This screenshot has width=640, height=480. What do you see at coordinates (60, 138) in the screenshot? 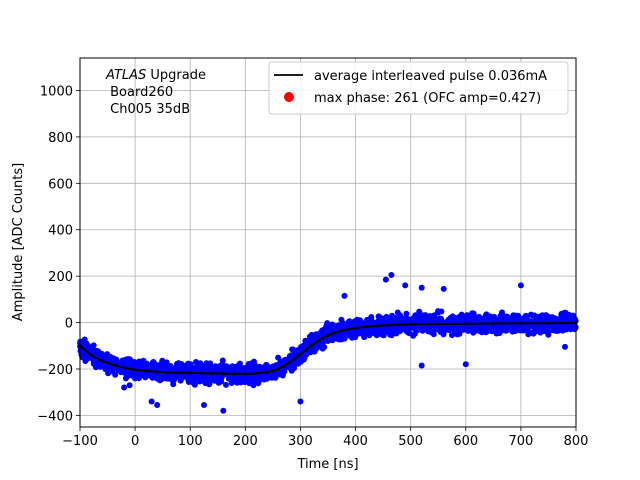
I see `y-tick-label: 800` at bounding box center [60, 138].